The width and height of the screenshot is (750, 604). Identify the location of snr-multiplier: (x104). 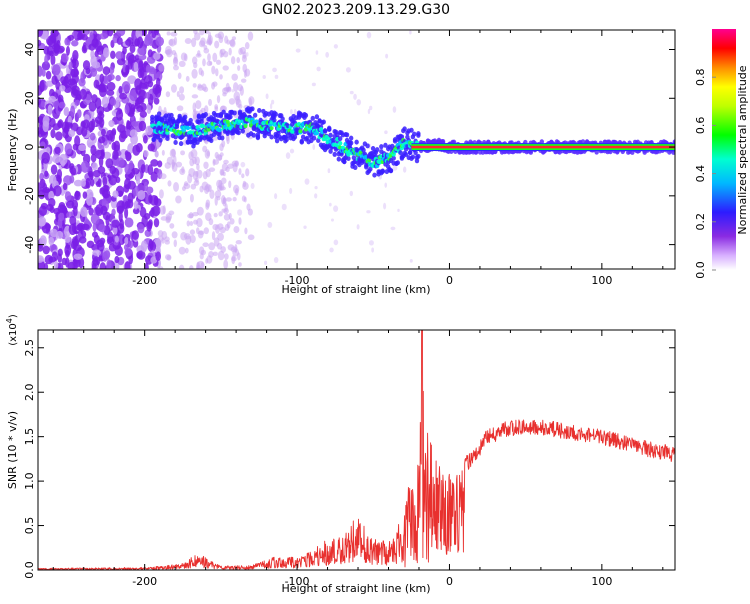
(12, 330).